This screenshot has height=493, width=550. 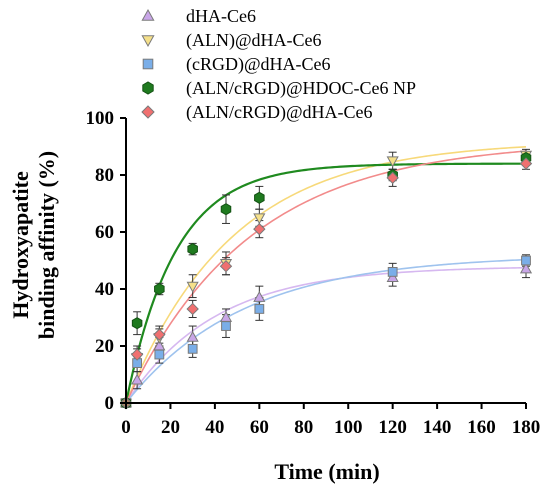 What do you see at coordinates (100, 118) in the screenshot?
I see `y-tick-label: 100` at bounding box center [100, 118].